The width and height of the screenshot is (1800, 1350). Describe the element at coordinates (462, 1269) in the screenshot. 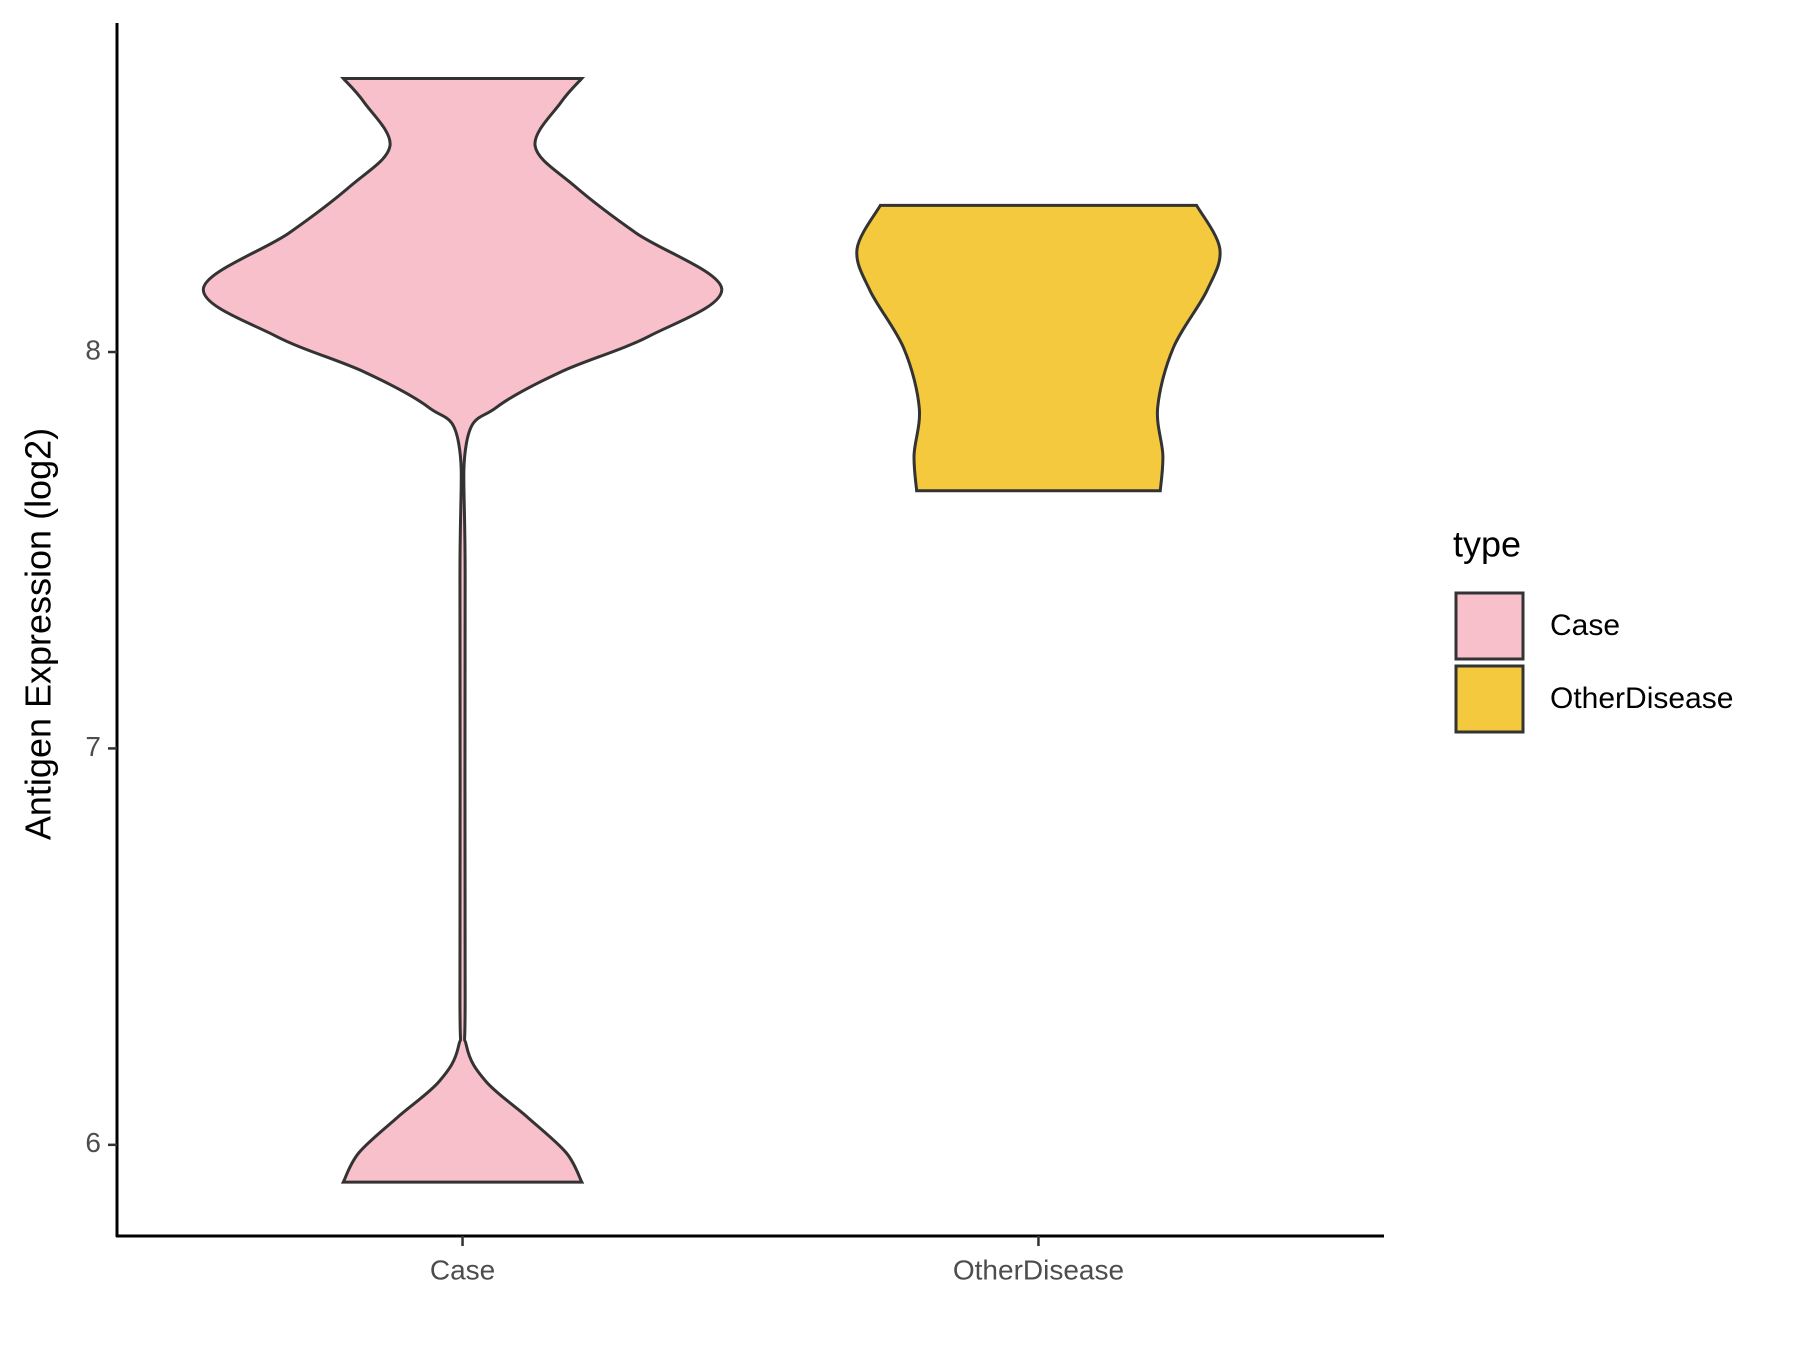

I see `x-tick-label: Case` at that location.